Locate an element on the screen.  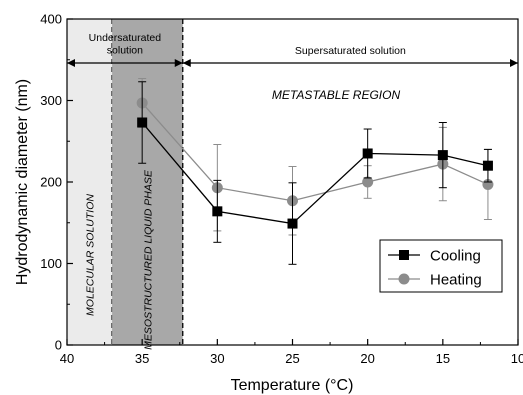
y-tick-label: 100 is located at coordinates (51, 263).